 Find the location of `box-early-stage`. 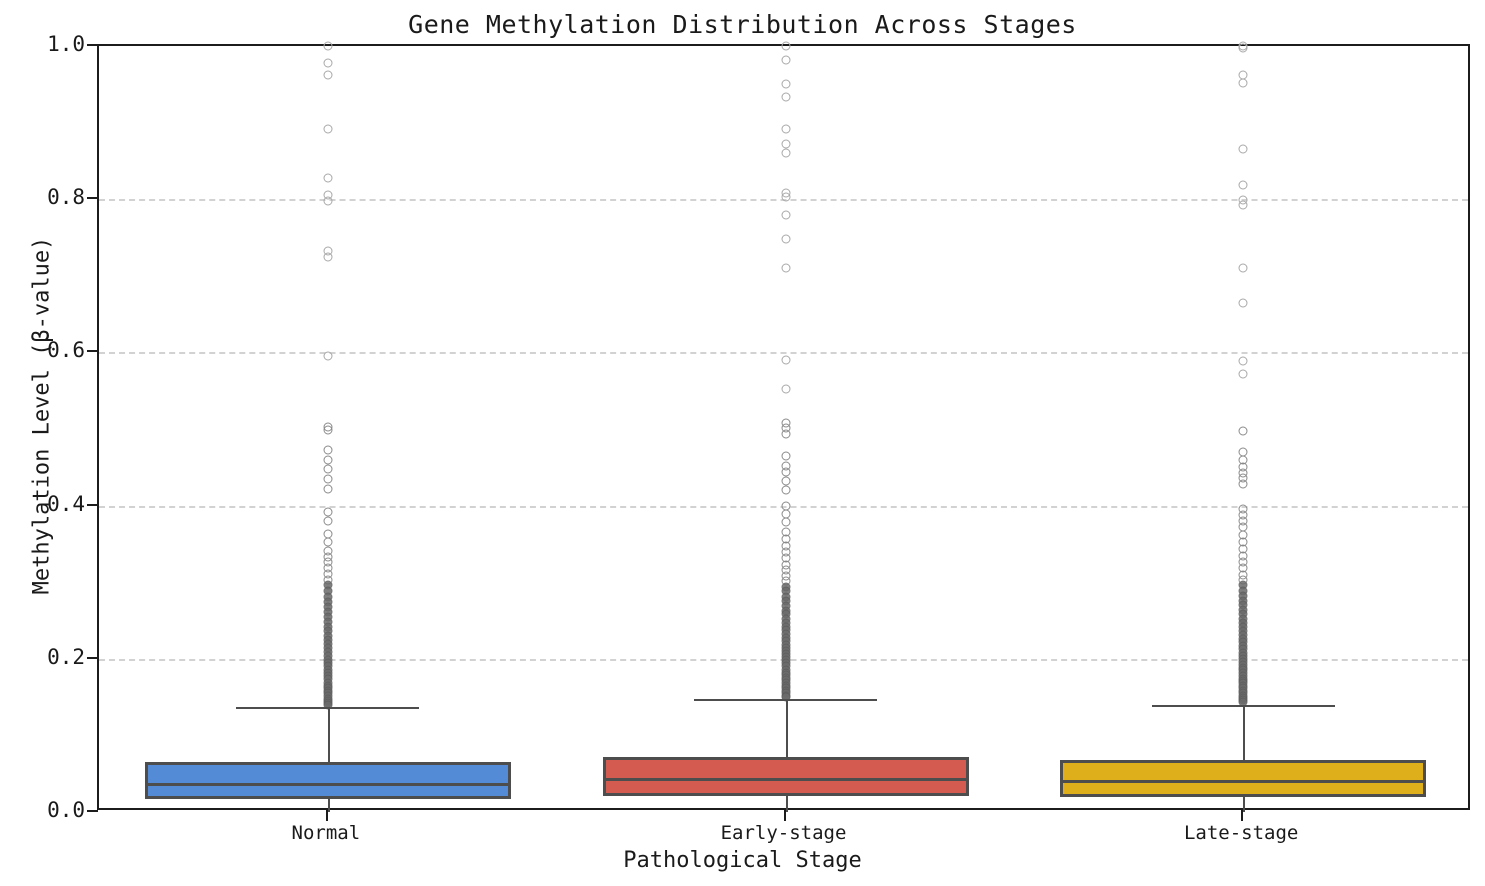

box-early-stage is located at coordinates (785, 776).